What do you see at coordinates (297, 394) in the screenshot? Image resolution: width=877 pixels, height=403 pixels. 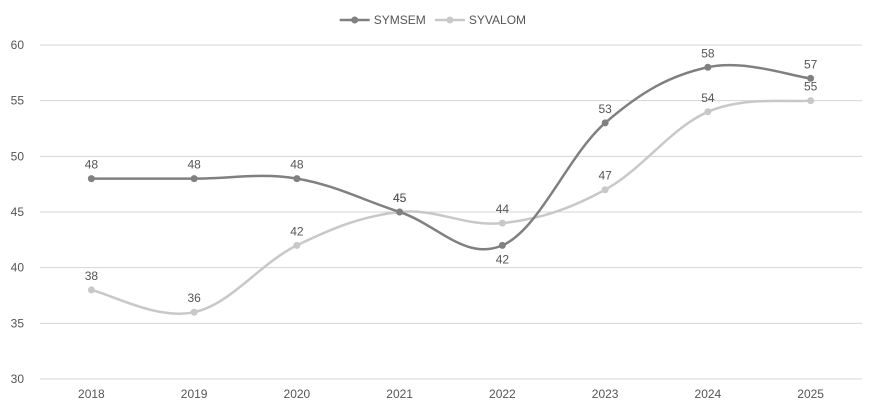 I see `x-tick-label: 2020` at bounding box center [297, 394].